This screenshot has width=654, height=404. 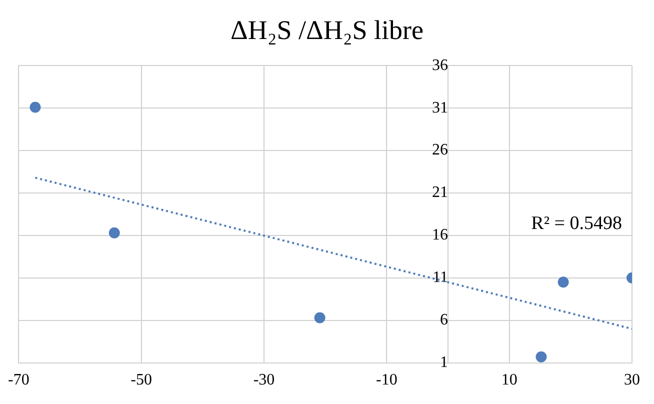 What do you see at coordinates (19, 380) in the screenshot?
I see `x-tick-label: -70` at bounding box center [19, 380].